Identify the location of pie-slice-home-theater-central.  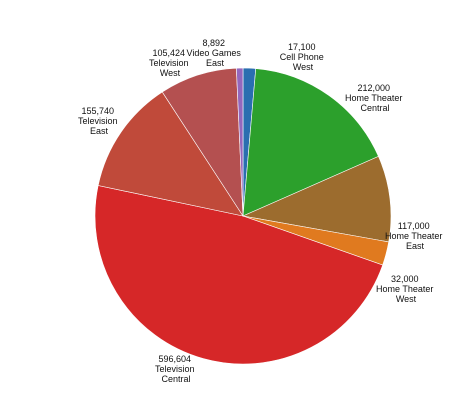
(310, 142).